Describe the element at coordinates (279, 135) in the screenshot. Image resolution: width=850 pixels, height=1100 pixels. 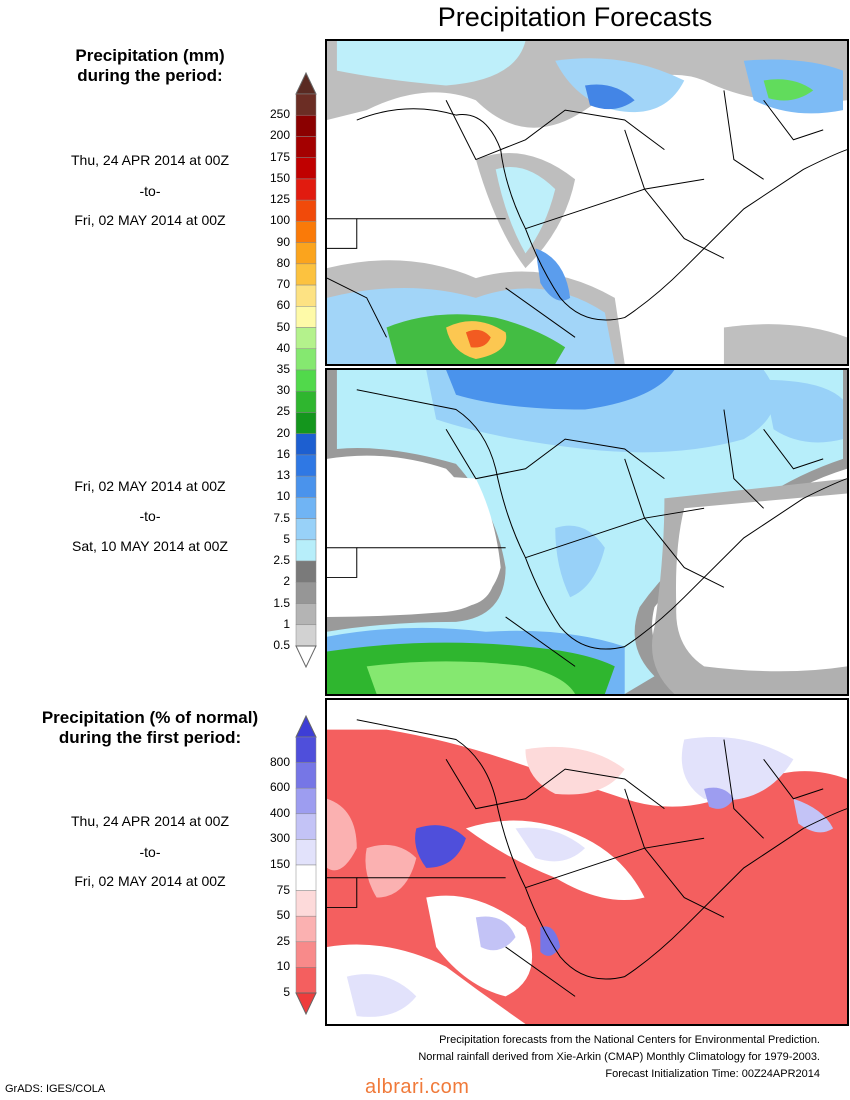
I see `precip-colorbar-tick-label: 200` at that location.